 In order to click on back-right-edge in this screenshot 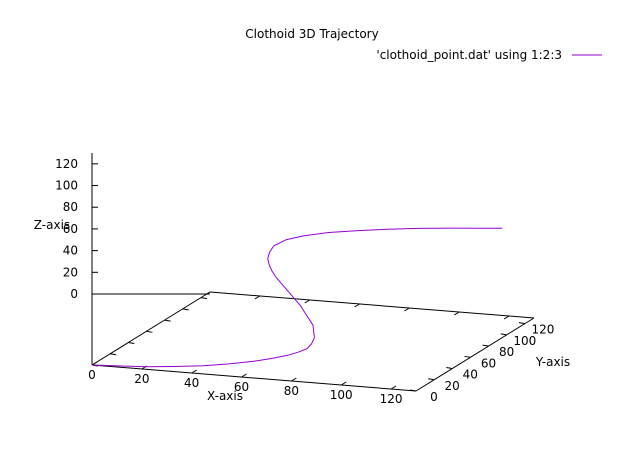, I will do `click(372, 305)`.